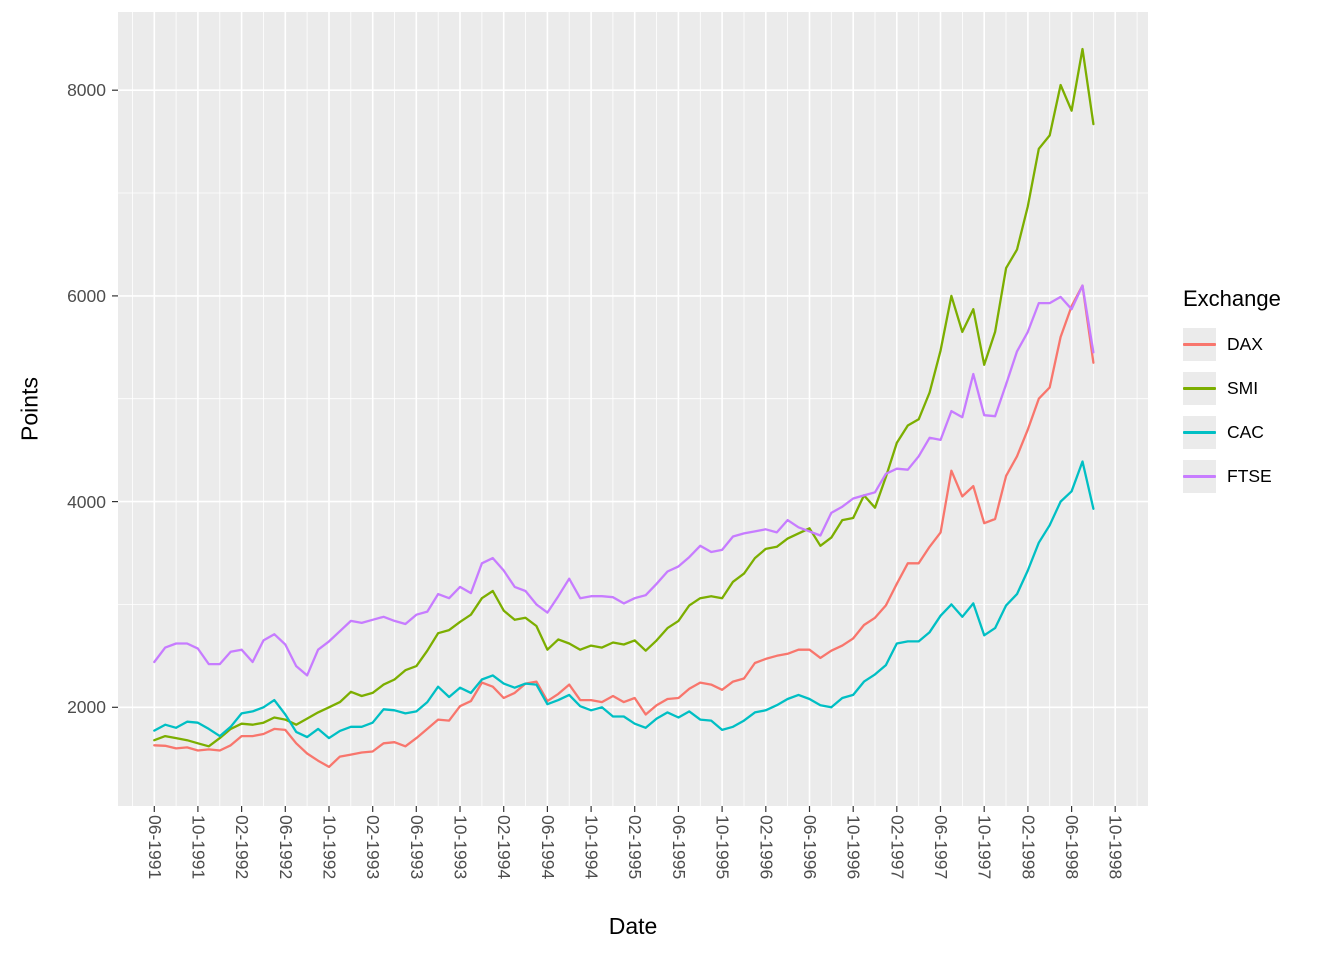 The image size is (1344, 960). I want to click on x-tick-label: 10-1991, so click(198, 847).